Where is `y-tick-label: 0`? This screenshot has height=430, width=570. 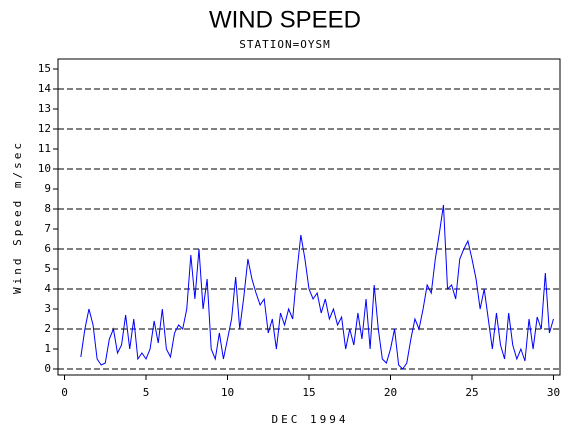
y-tick-label: 0 is located at coordinates (47, 368).